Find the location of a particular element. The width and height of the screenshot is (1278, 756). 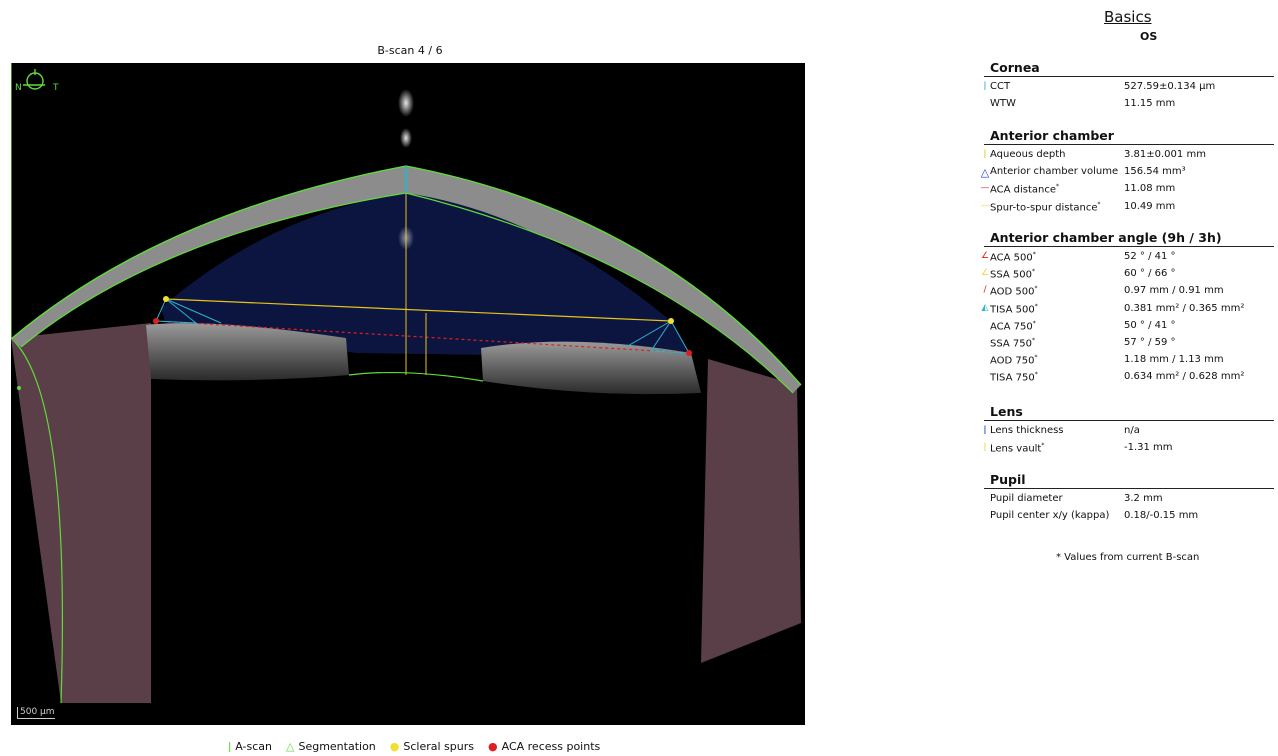

scalebar: 500 µm is located at coordinates (36, 713).